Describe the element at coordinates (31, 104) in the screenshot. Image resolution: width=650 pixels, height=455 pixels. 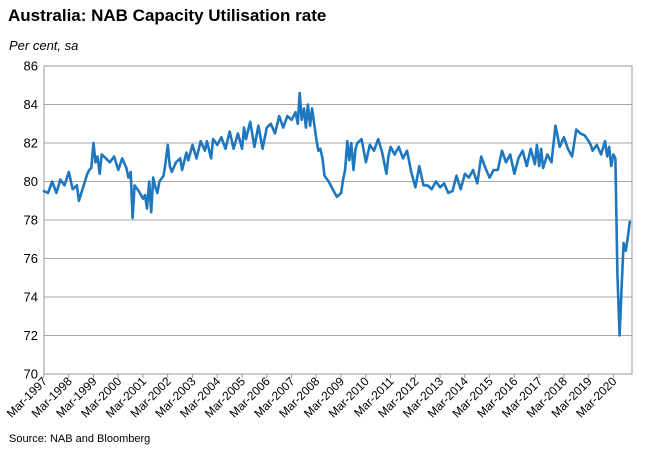
I see `y-tick-label: 84` at that location.